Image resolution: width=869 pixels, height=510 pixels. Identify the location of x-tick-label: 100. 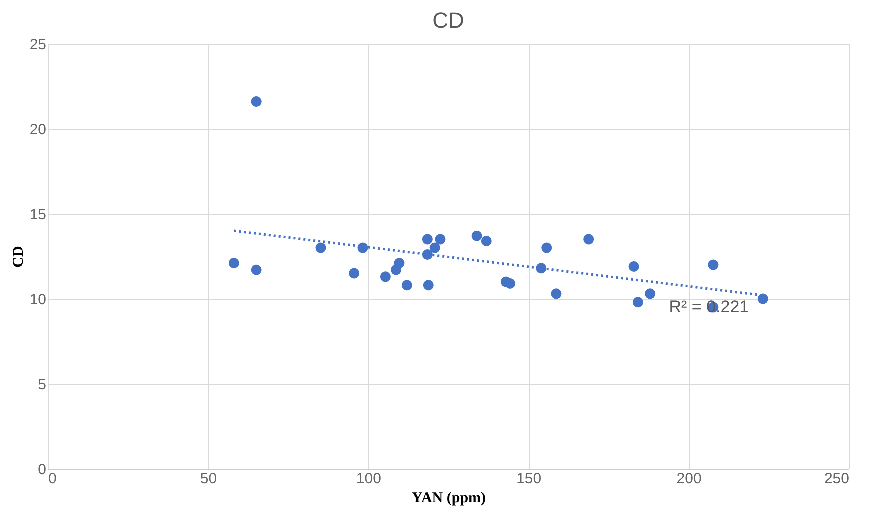
(369, 479).